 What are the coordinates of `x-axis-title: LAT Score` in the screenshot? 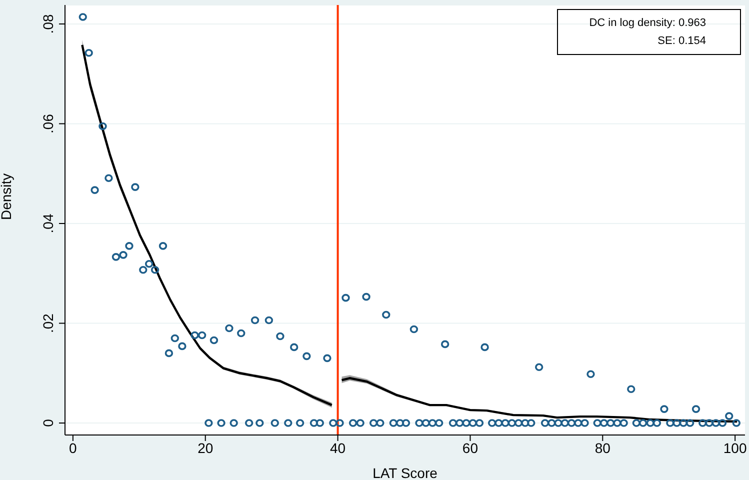 It's located at (405, 472).